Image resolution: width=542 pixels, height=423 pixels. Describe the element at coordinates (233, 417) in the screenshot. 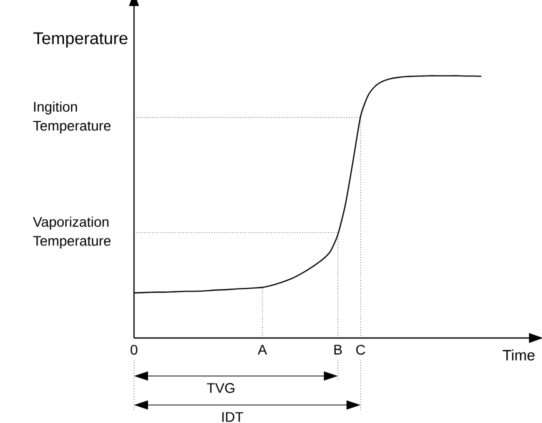

I see `text: IDT` at that location.